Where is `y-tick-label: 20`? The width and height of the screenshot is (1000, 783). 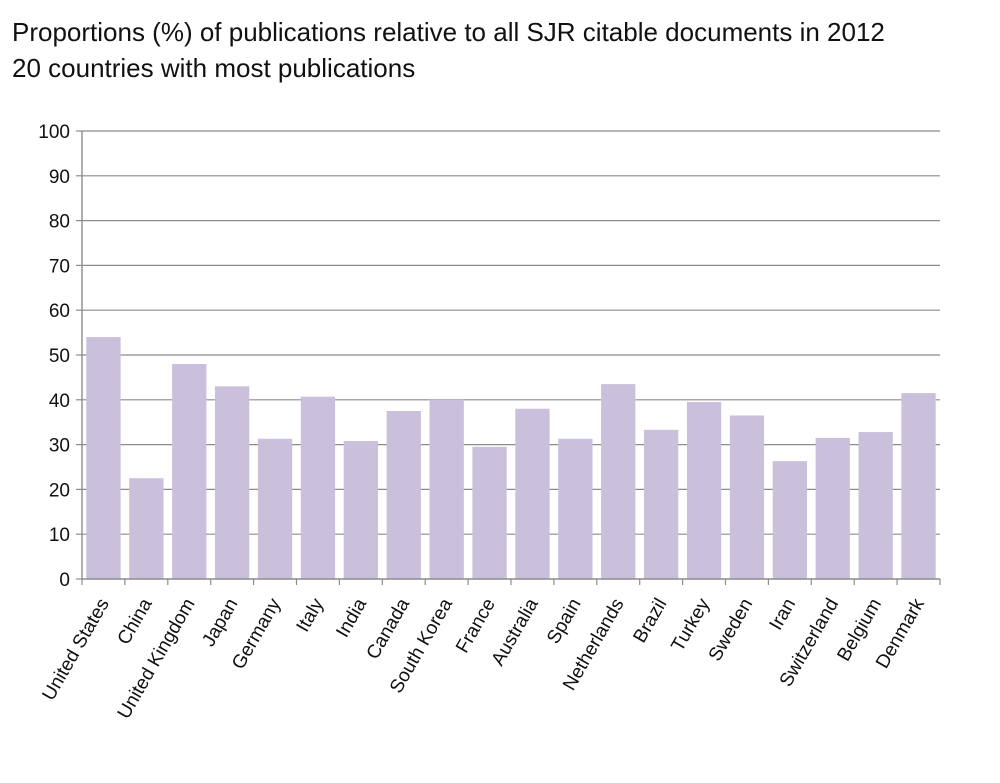
y-tick-label: 20 is located at coordinates (59, 490).